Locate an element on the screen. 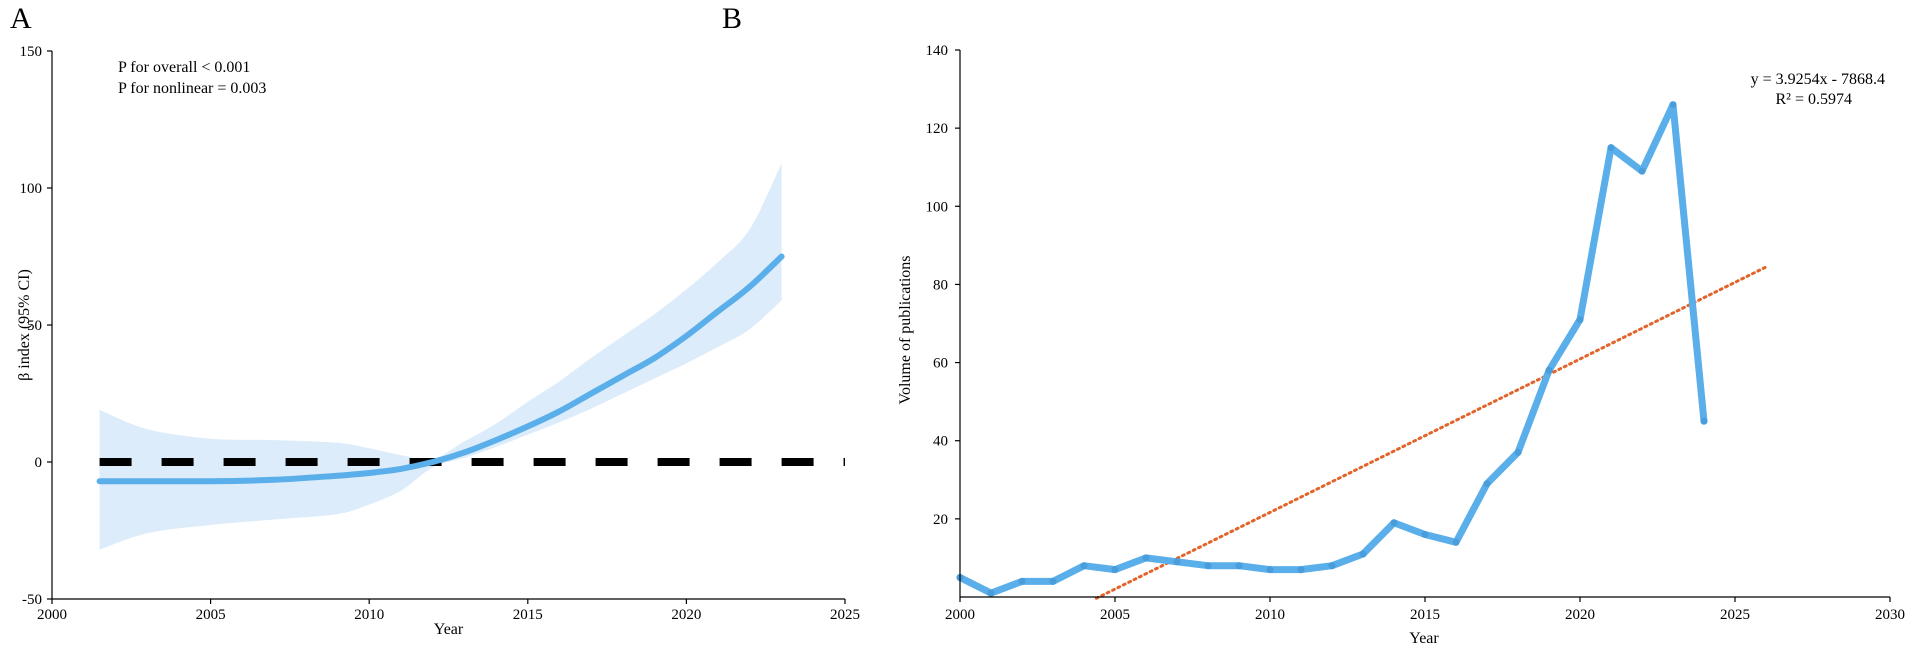  y-tick-label: 140 is located at coordinates (937, 51).